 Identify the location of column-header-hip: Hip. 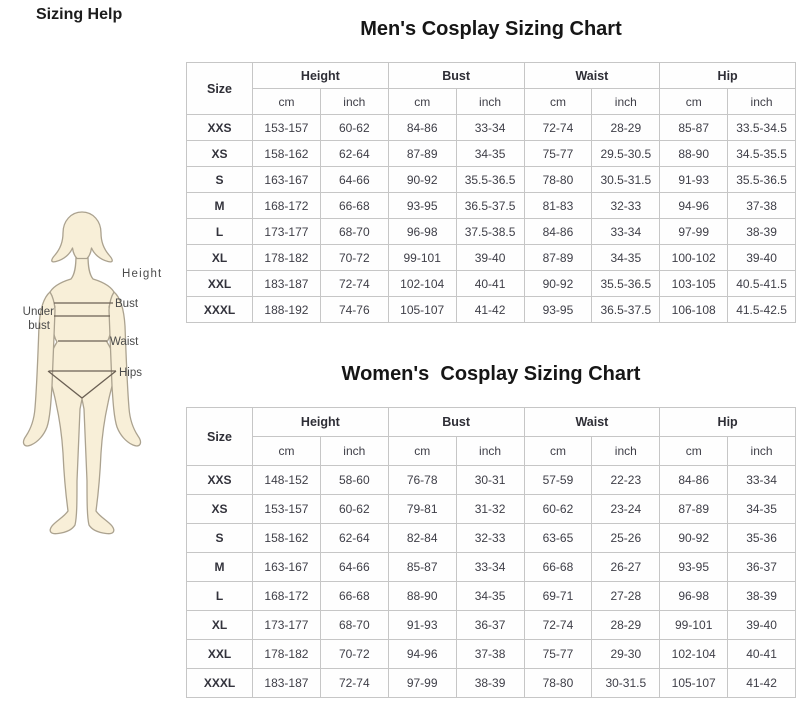
(727, 422).